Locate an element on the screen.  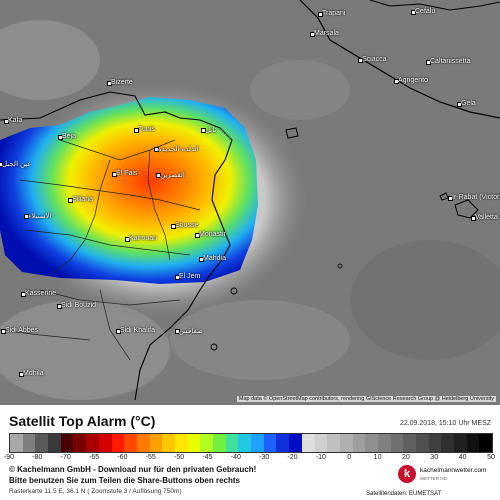
place-label: Mdhila is located at coordinates (33, 373).